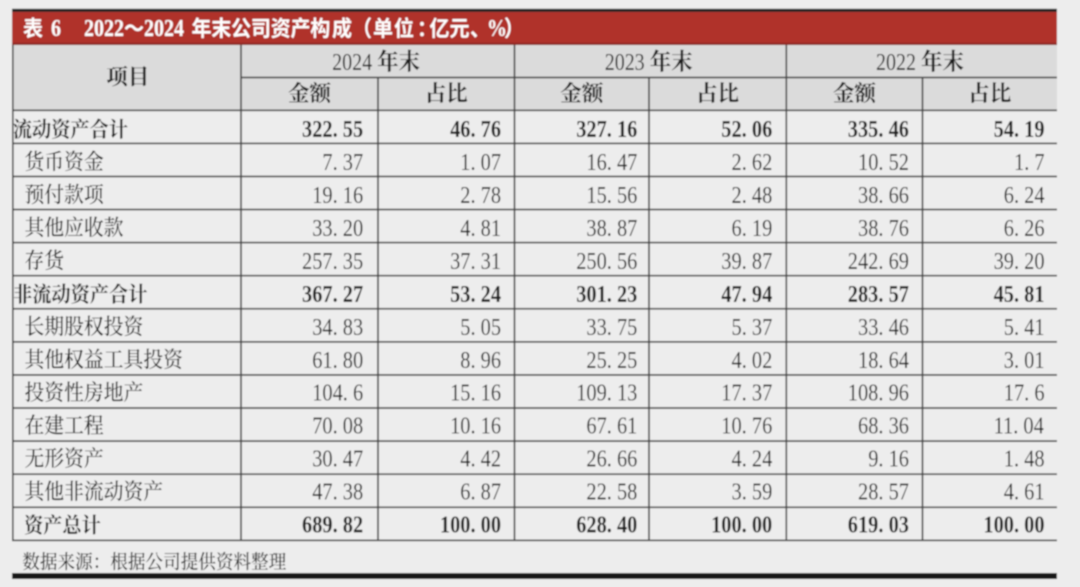  Describe the element at coordinates (56, 27) in the screenshot. I see `svg-text: 6` at that location.